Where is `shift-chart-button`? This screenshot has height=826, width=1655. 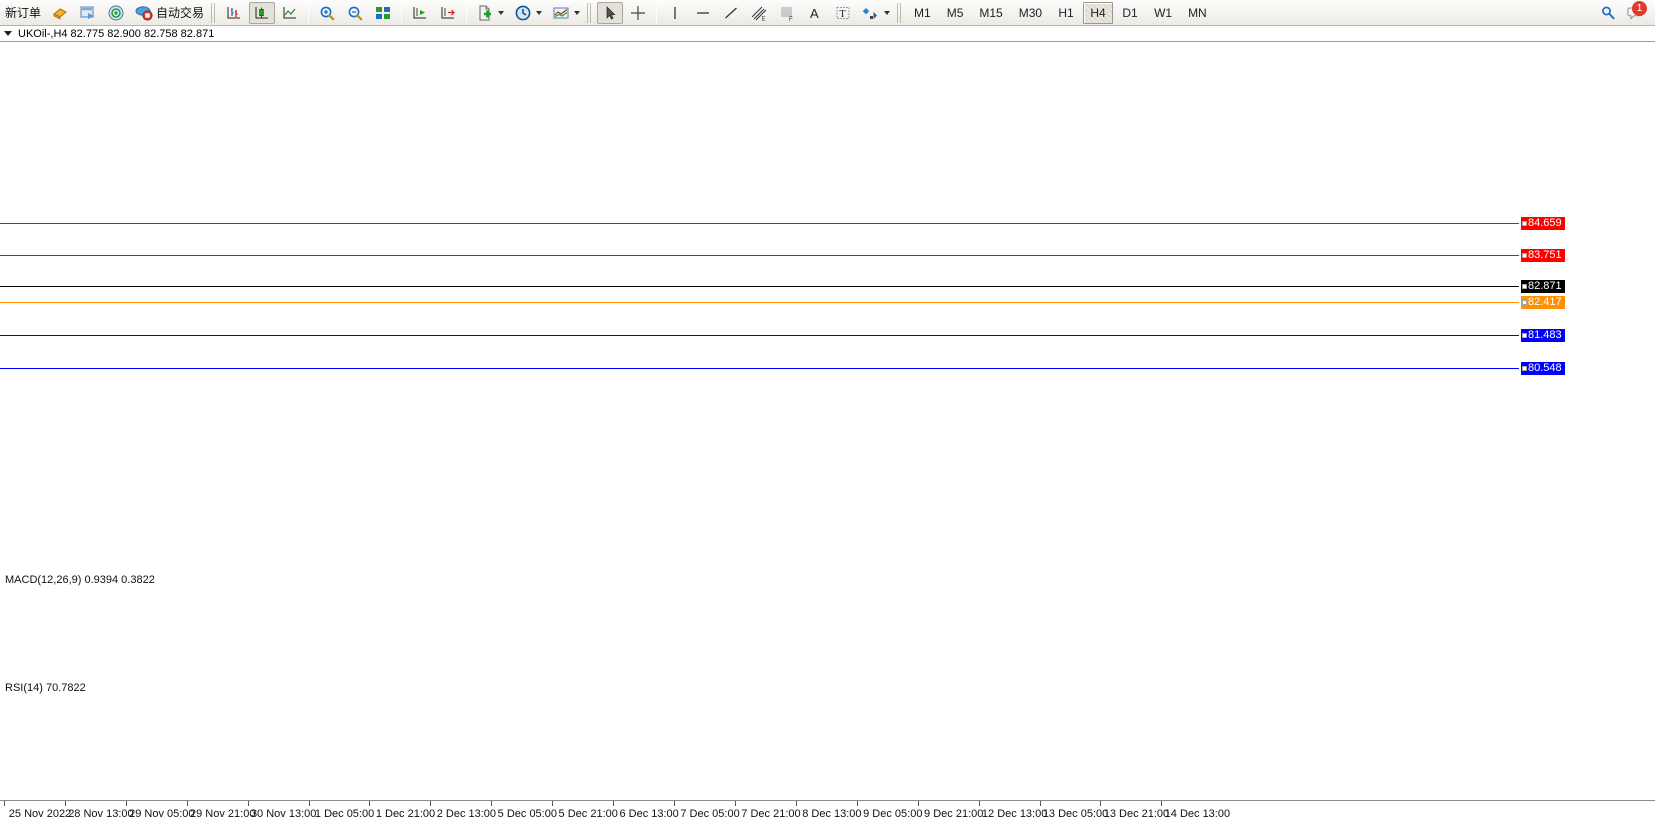
shift-chart-button is located at coordinates (420, 13).